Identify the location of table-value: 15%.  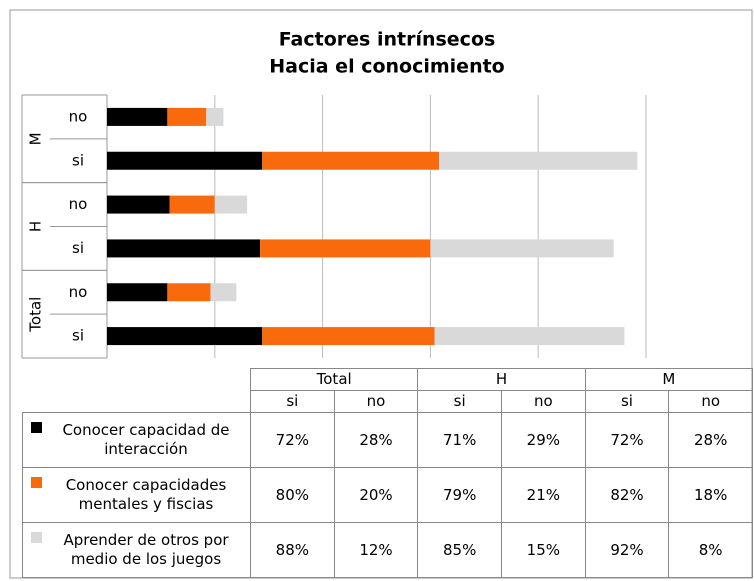
(543, 550).